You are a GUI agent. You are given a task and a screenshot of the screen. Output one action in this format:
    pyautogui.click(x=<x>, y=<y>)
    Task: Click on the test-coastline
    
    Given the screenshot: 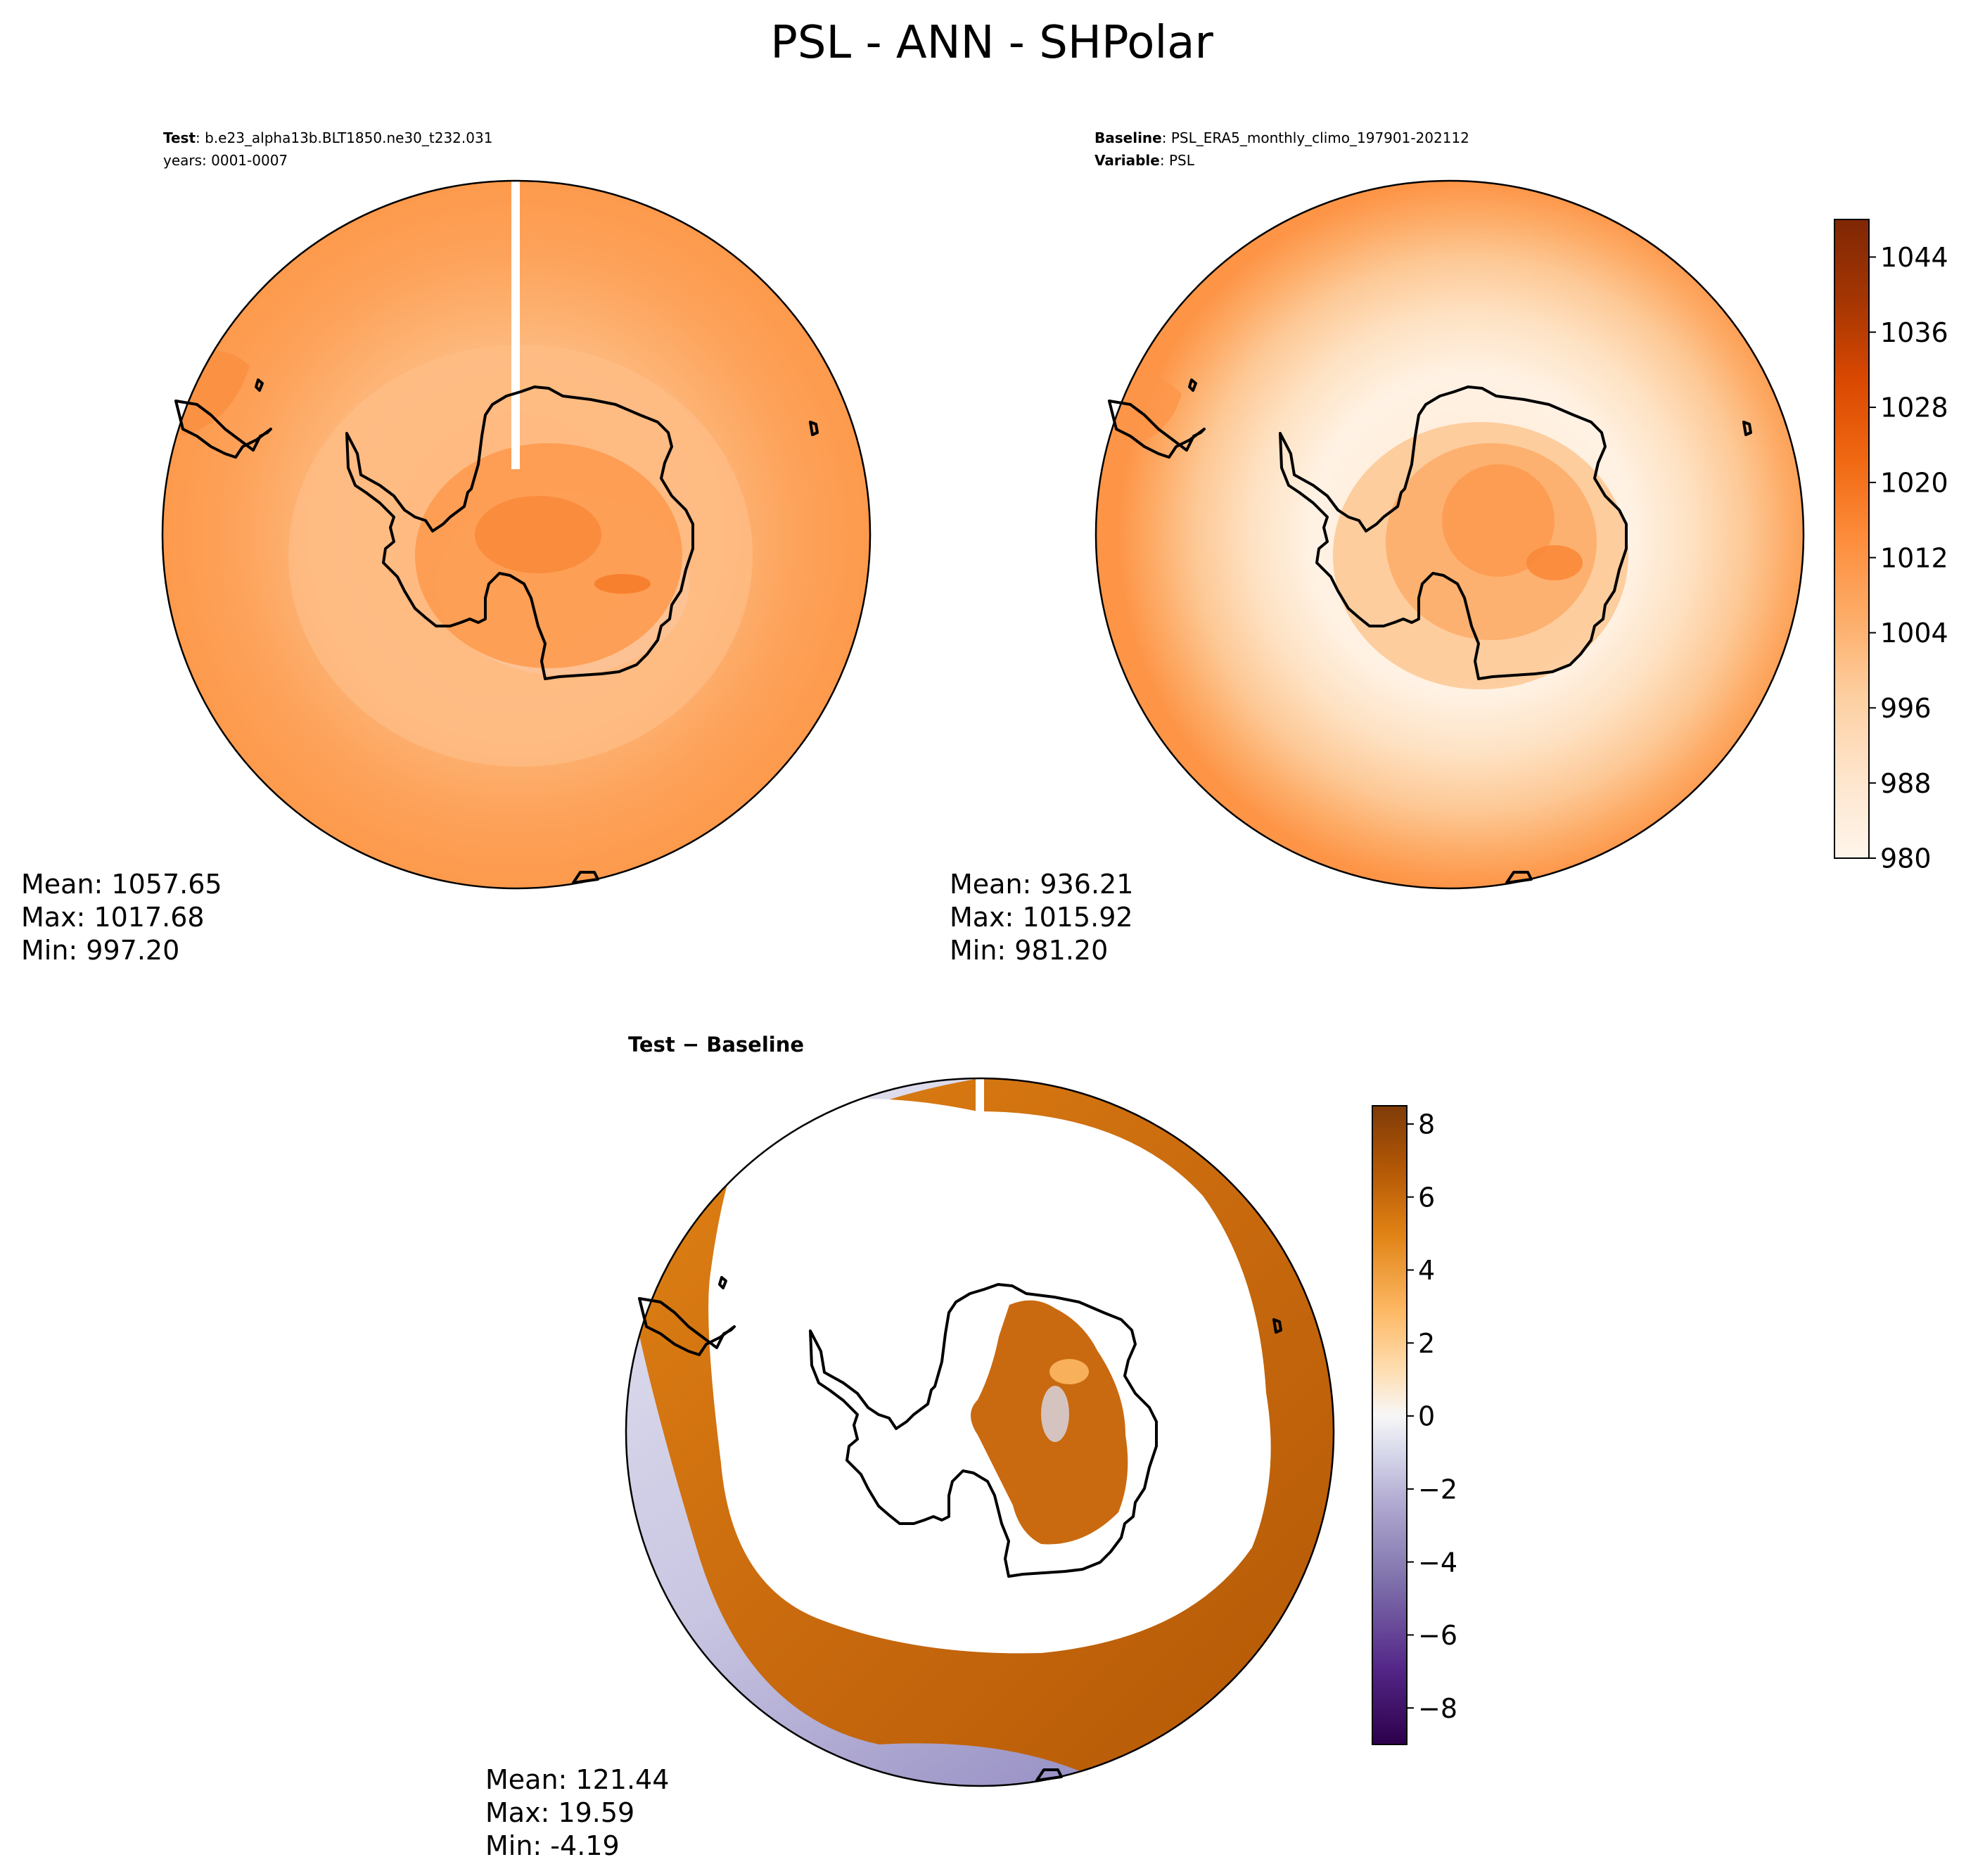 What is the action you would take?
    pyautogui.click(x=496, y=631)
    